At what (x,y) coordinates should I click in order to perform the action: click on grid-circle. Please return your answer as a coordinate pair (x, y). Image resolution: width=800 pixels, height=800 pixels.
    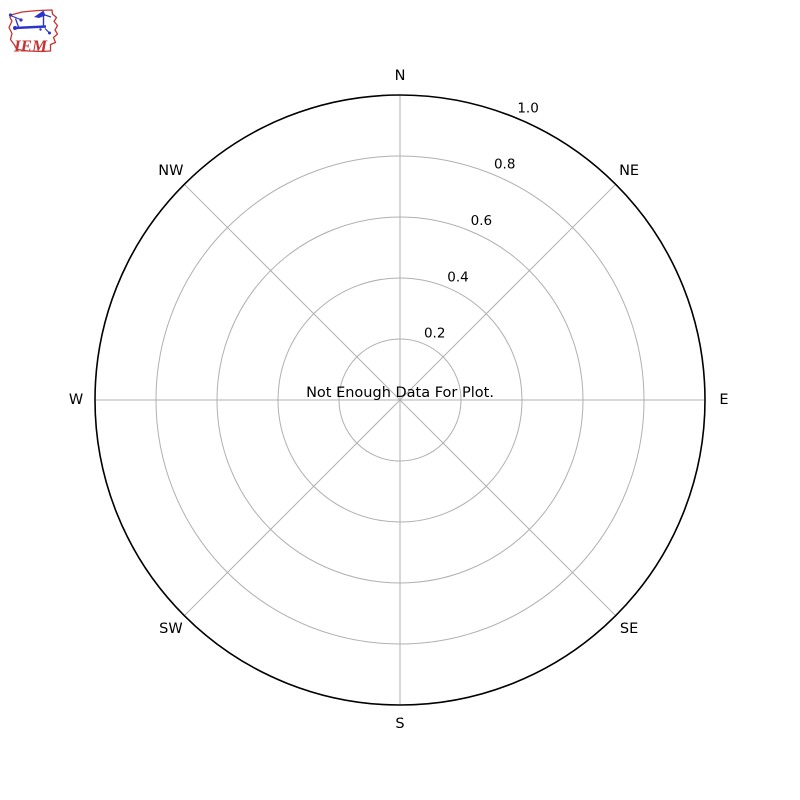
    Looking at the image, I should click on (400, 400).